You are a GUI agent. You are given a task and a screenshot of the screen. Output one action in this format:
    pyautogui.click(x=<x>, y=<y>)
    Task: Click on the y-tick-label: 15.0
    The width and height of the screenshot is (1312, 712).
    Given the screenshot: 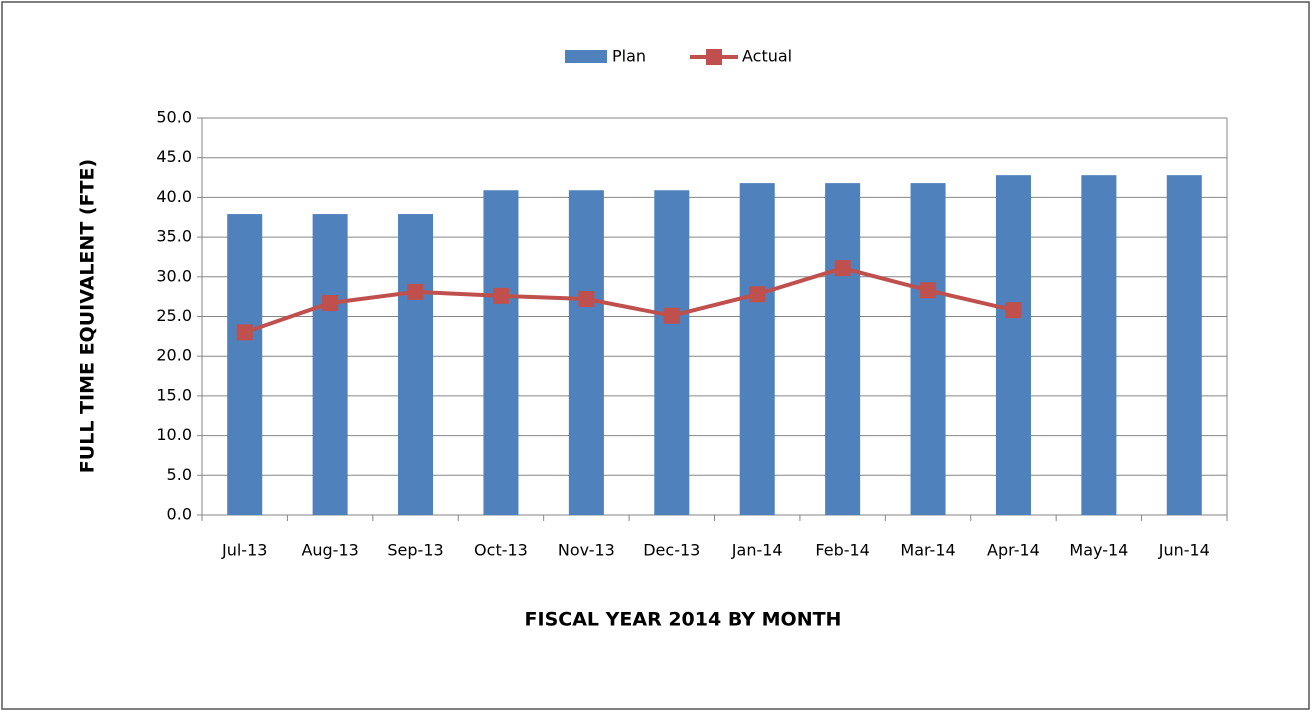 What is the action you would take?
    pyautogui.click(x=174, y=394)
    